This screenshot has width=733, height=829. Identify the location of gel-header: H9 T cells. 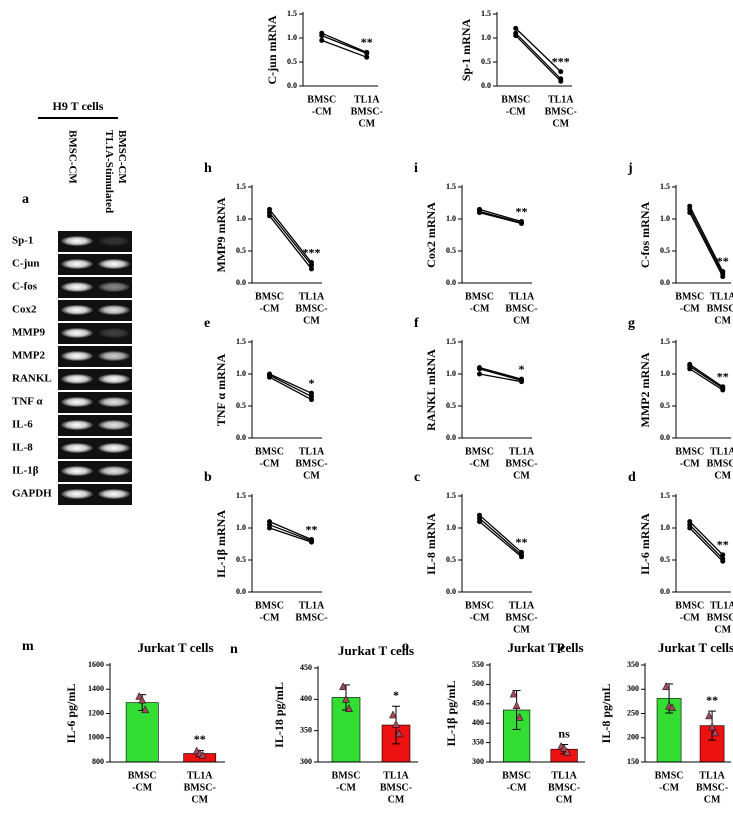
(78, 106).